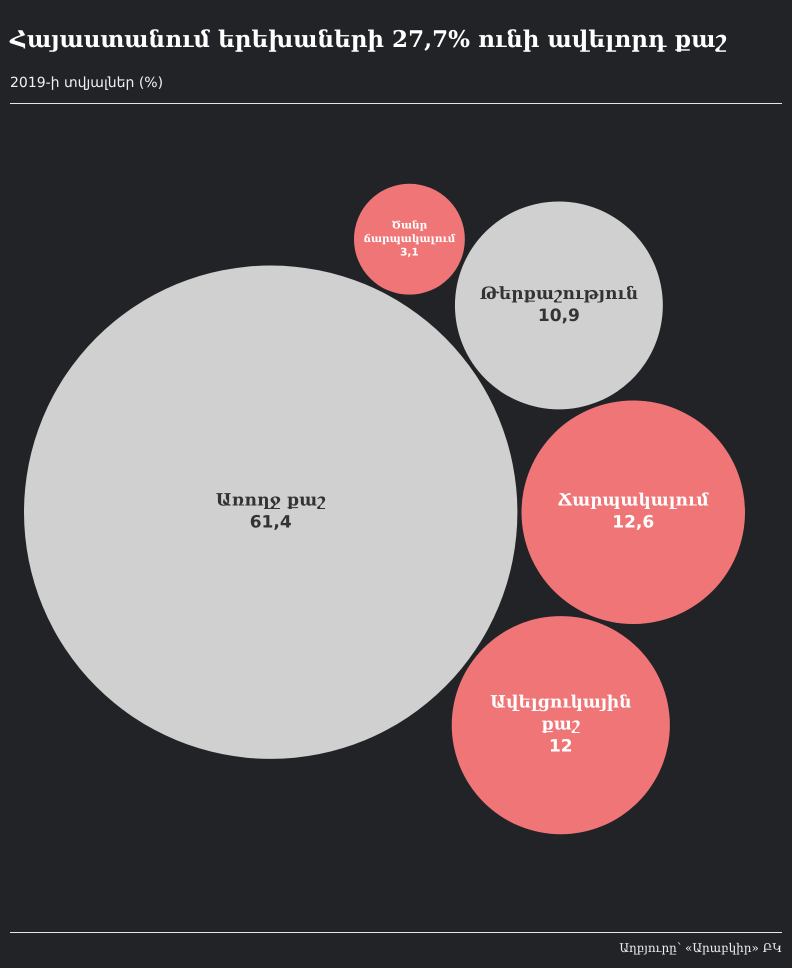  What do you see at coordinates (633, 522) in the screenshot?
I see `data-label: 12,6` at bounding box center [633, 522].